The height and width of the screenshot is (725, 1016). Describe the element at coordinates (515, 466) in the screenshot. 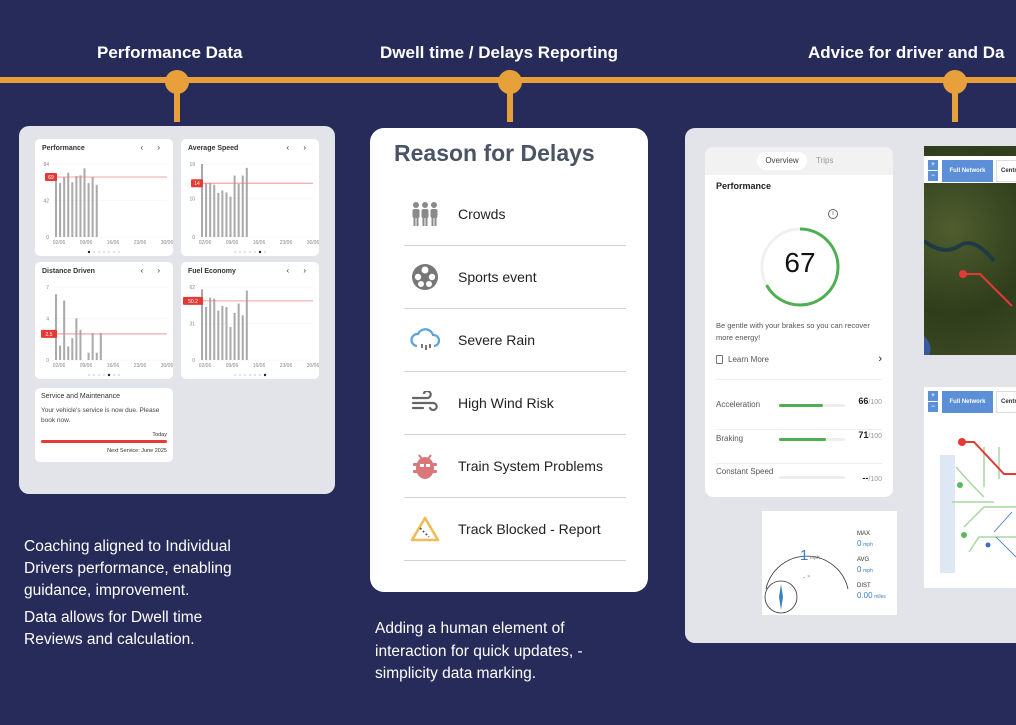

I see `delay-item-system: Train System Problems` at that location.